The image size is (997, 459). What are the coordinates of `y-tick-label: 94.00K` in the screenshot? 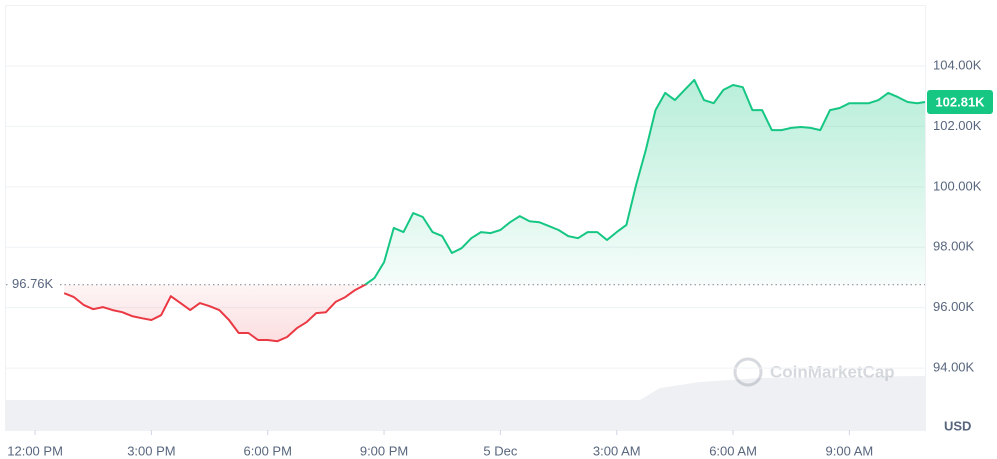 It's located at (954, 367).